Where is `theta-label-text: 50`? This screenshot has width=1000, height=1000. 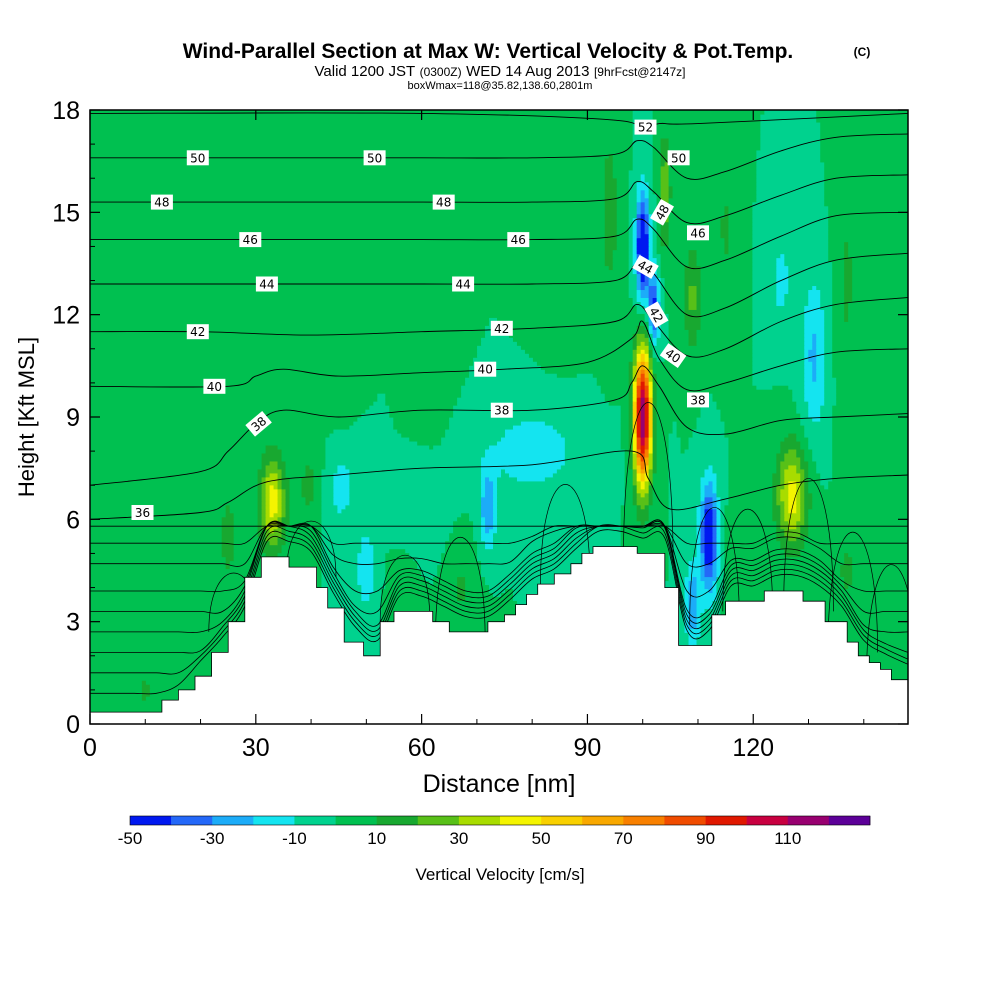 theta-label-text: 50 is located at coordinates (678, 158).